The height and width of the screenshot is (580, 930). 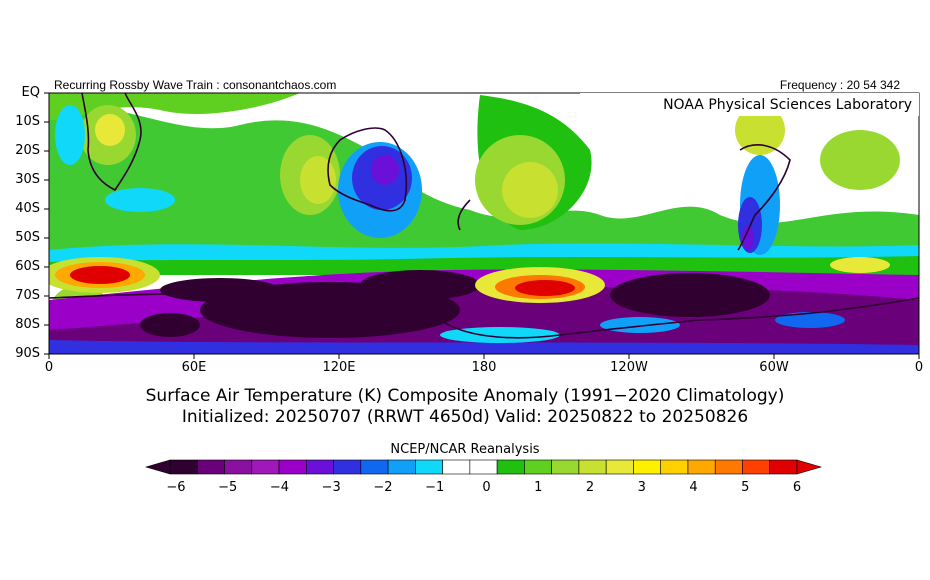 What do you see at coordinates (629, 367) in the screenshot?
I see `lon-label: 120W` at bounding box center [629, 367].